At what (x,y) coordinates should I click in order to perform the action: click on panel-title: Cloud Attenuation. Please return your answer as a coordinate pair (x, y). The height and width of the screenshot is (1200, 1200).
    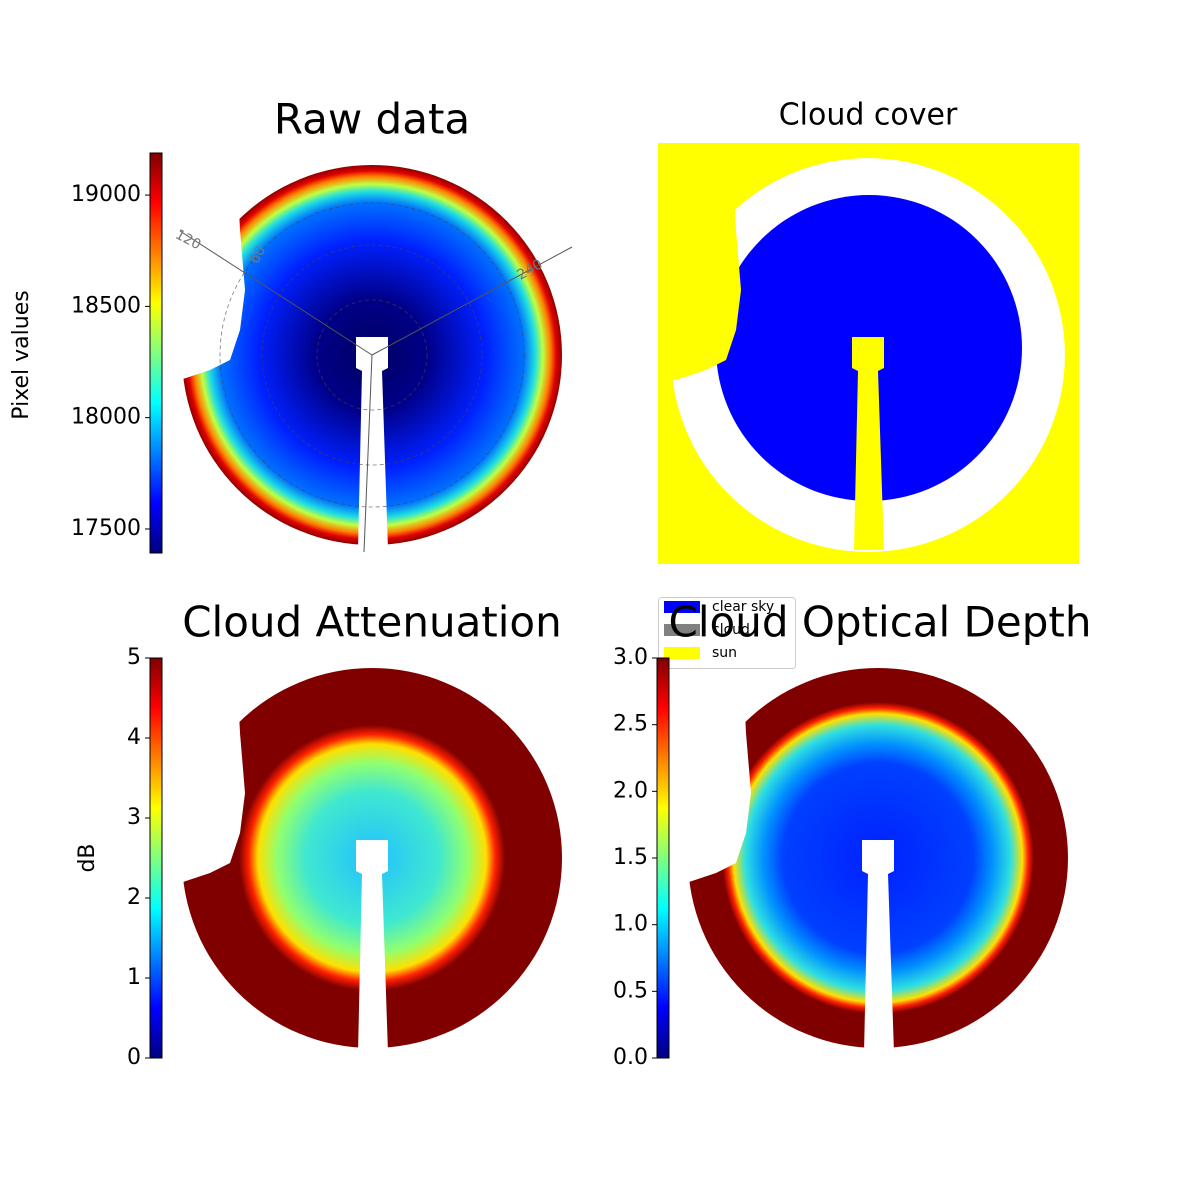
    Looking at the image, I should click on (372, 622).